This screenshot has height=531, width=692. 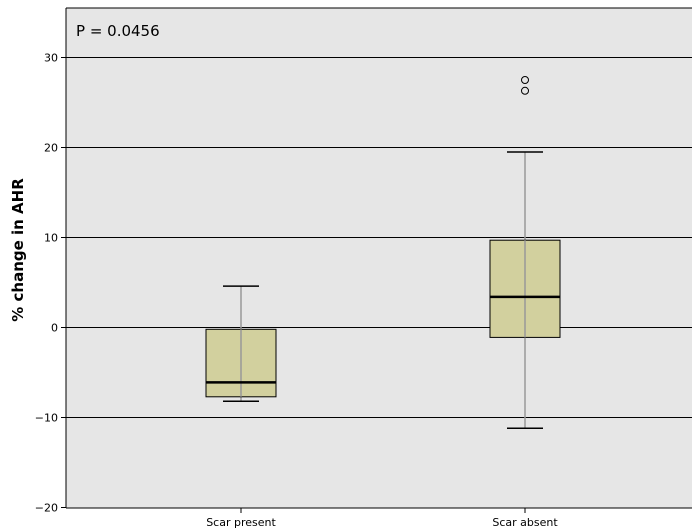 I want to click on x-category-label: Scar absent, so click(x=525, y=522).